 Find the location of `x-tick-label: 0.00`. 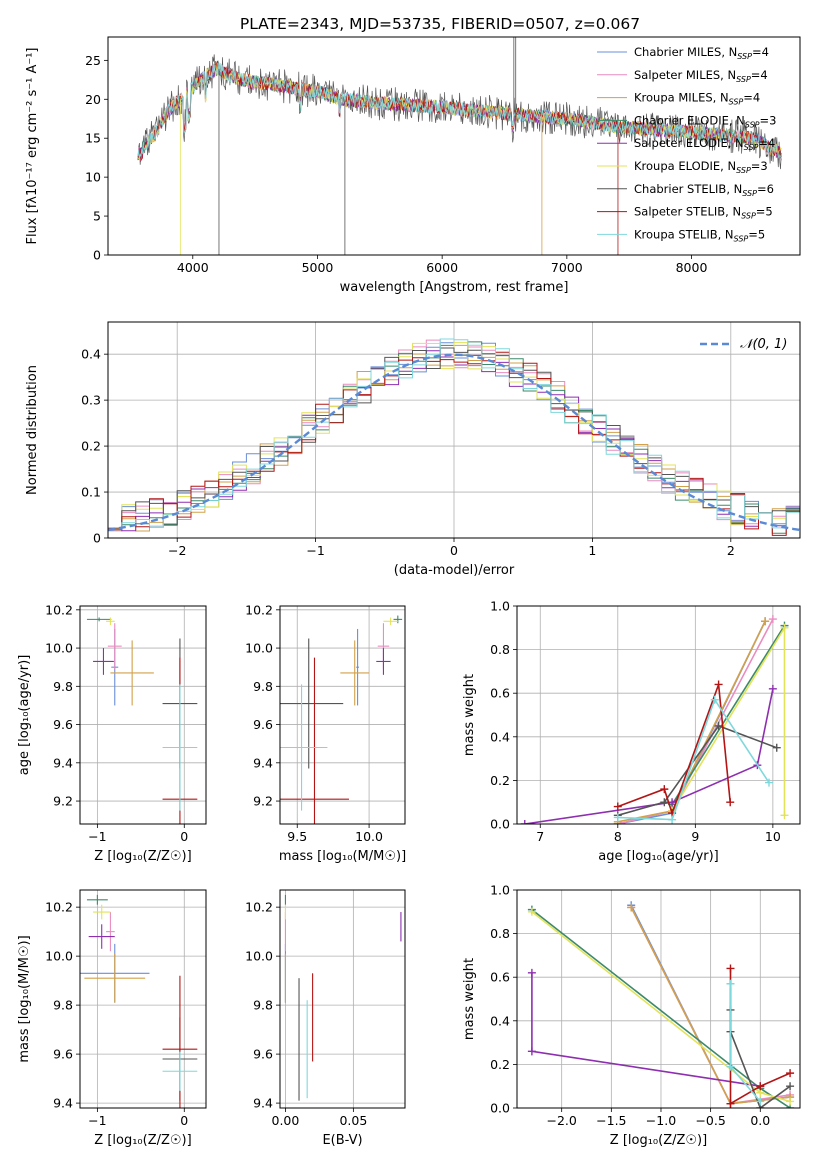

x-tick-label: 0.00 is located at coordinates (286, 1120).